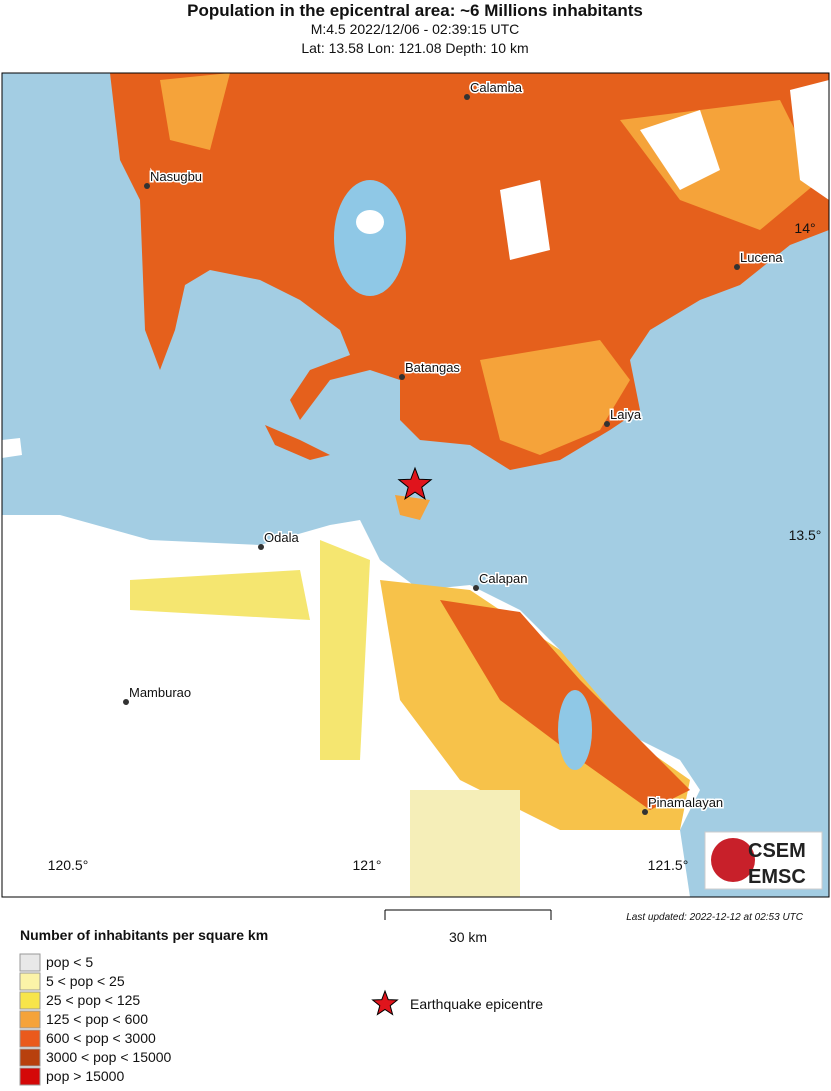 The image size is (831, 1091). What do you see at coordinates (685, 802) in the screenshot?
I see `city-label: Pinamalayan` at bounding box center [685, 802].